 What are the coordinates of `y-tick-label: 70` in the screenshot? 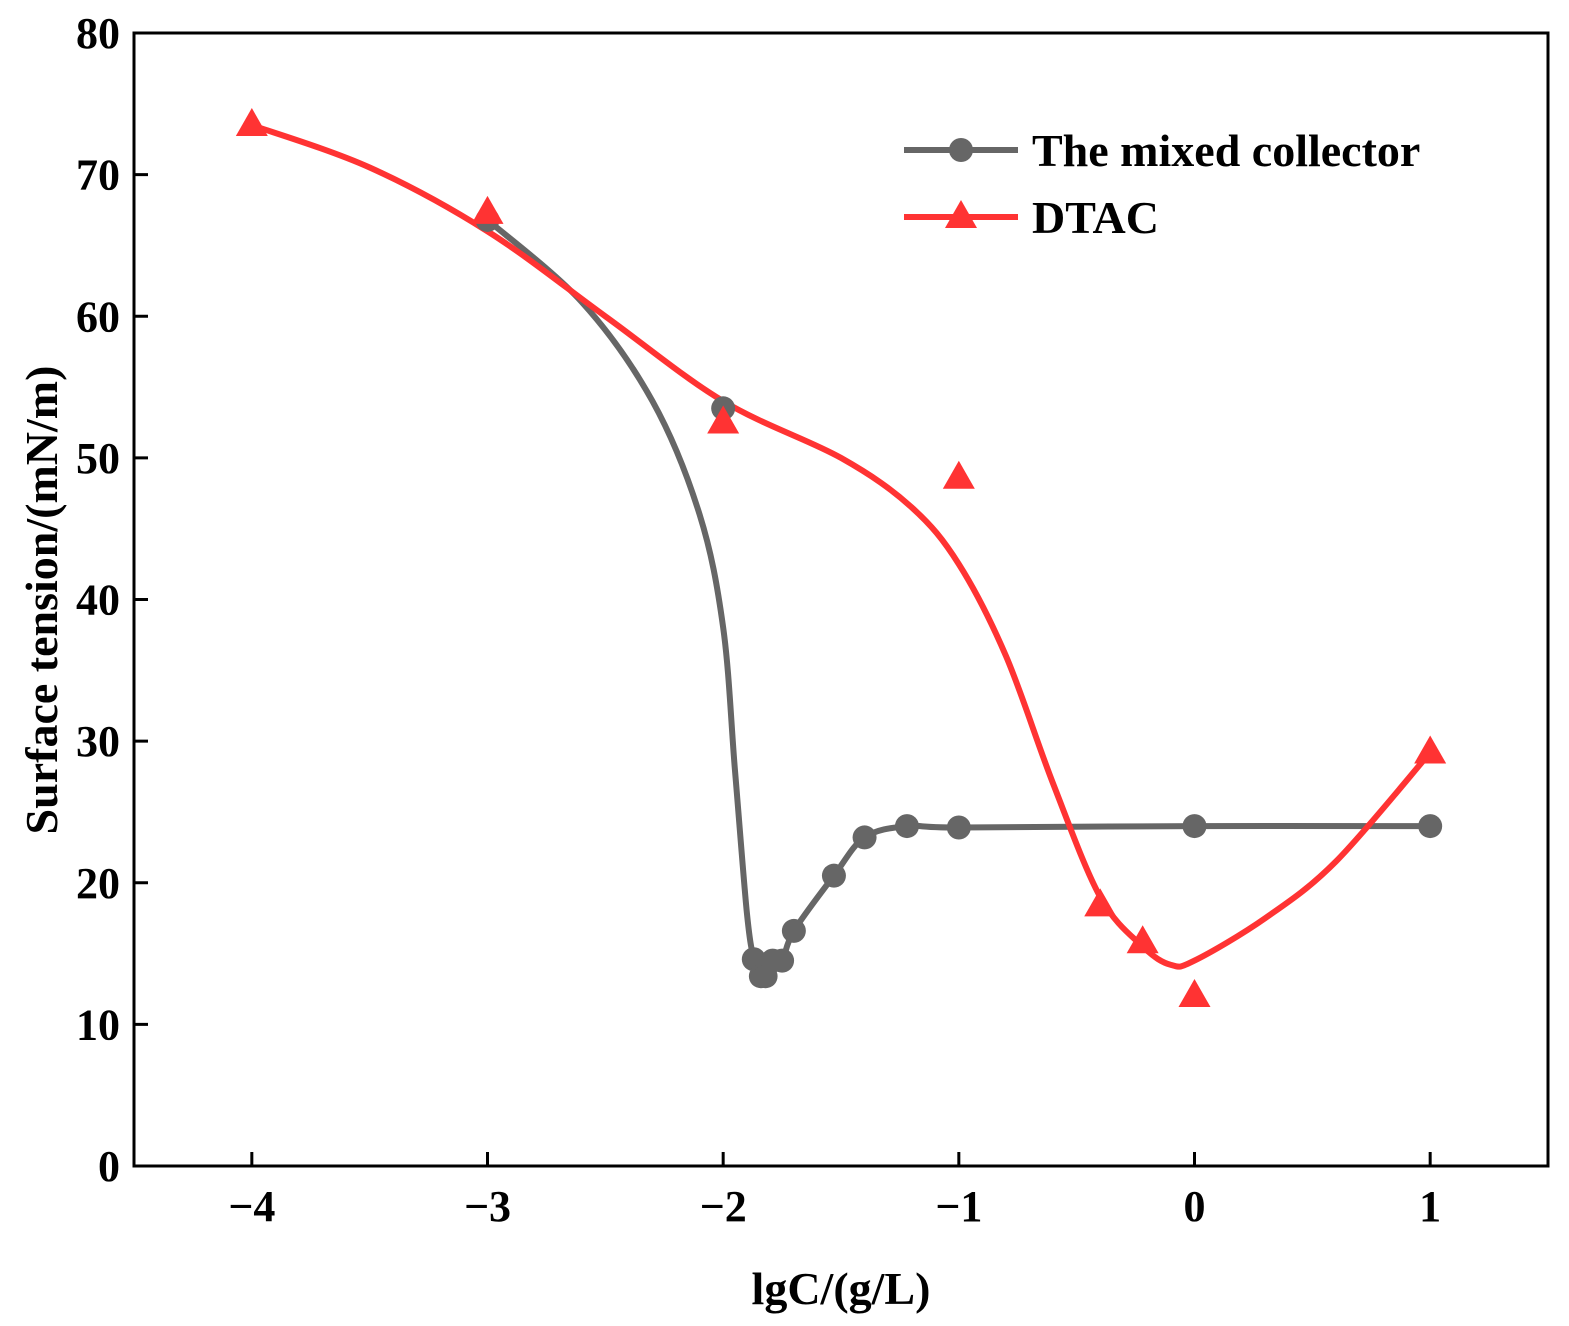 It's located at (98, 175).